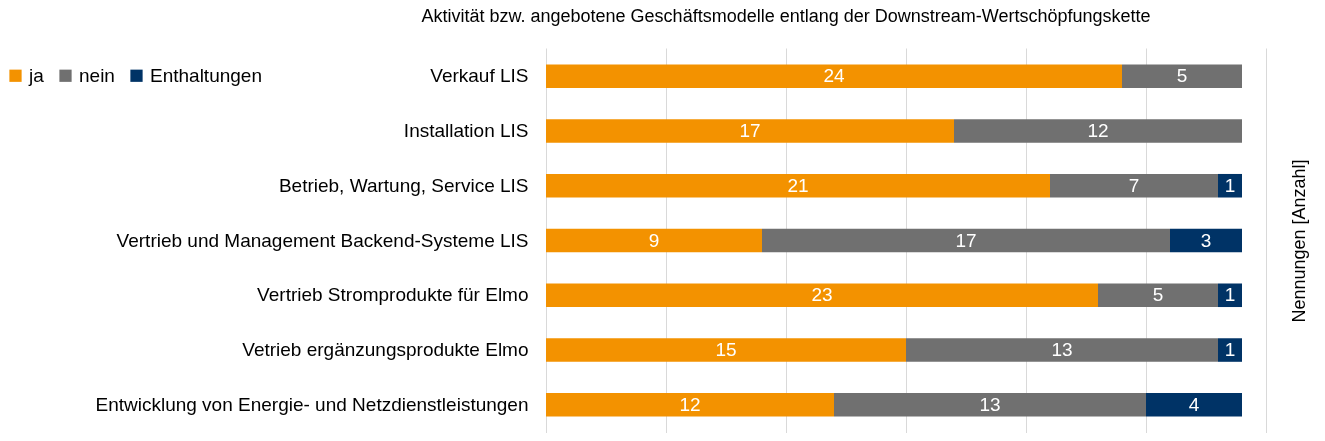  What do you see at coordinates (312, 404) in the screenshot?
I see `y-tick-label: Entwicklung von Energie- und Netzdienstleistungen` at bounding box center [312, 404].